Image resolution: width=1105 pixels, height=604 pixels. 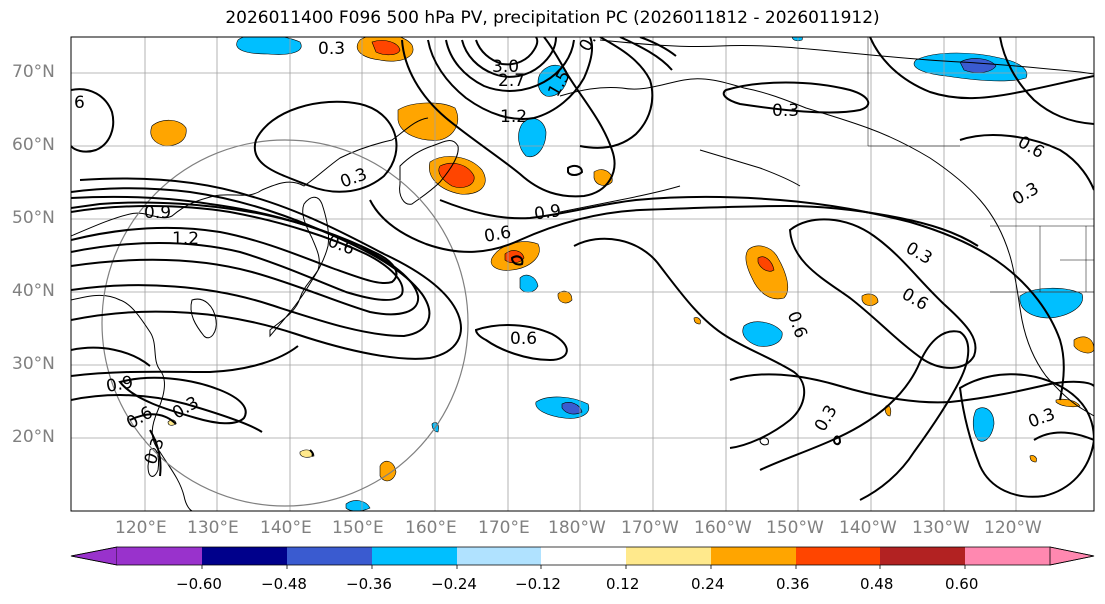 What do you see at coordinates (623, 584) in the screenshot?
I see `colorbar-tick-label: 0.12` at bounding box center [623, 584].